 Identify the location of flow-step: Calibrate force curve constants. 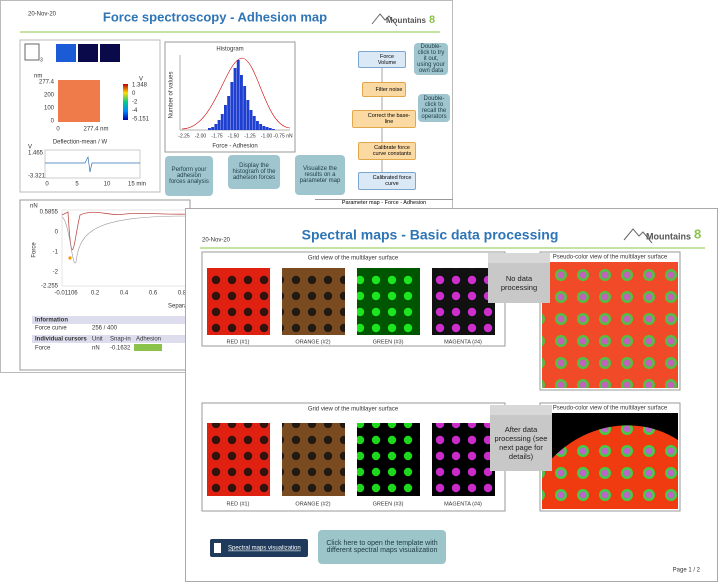
(387, 151).